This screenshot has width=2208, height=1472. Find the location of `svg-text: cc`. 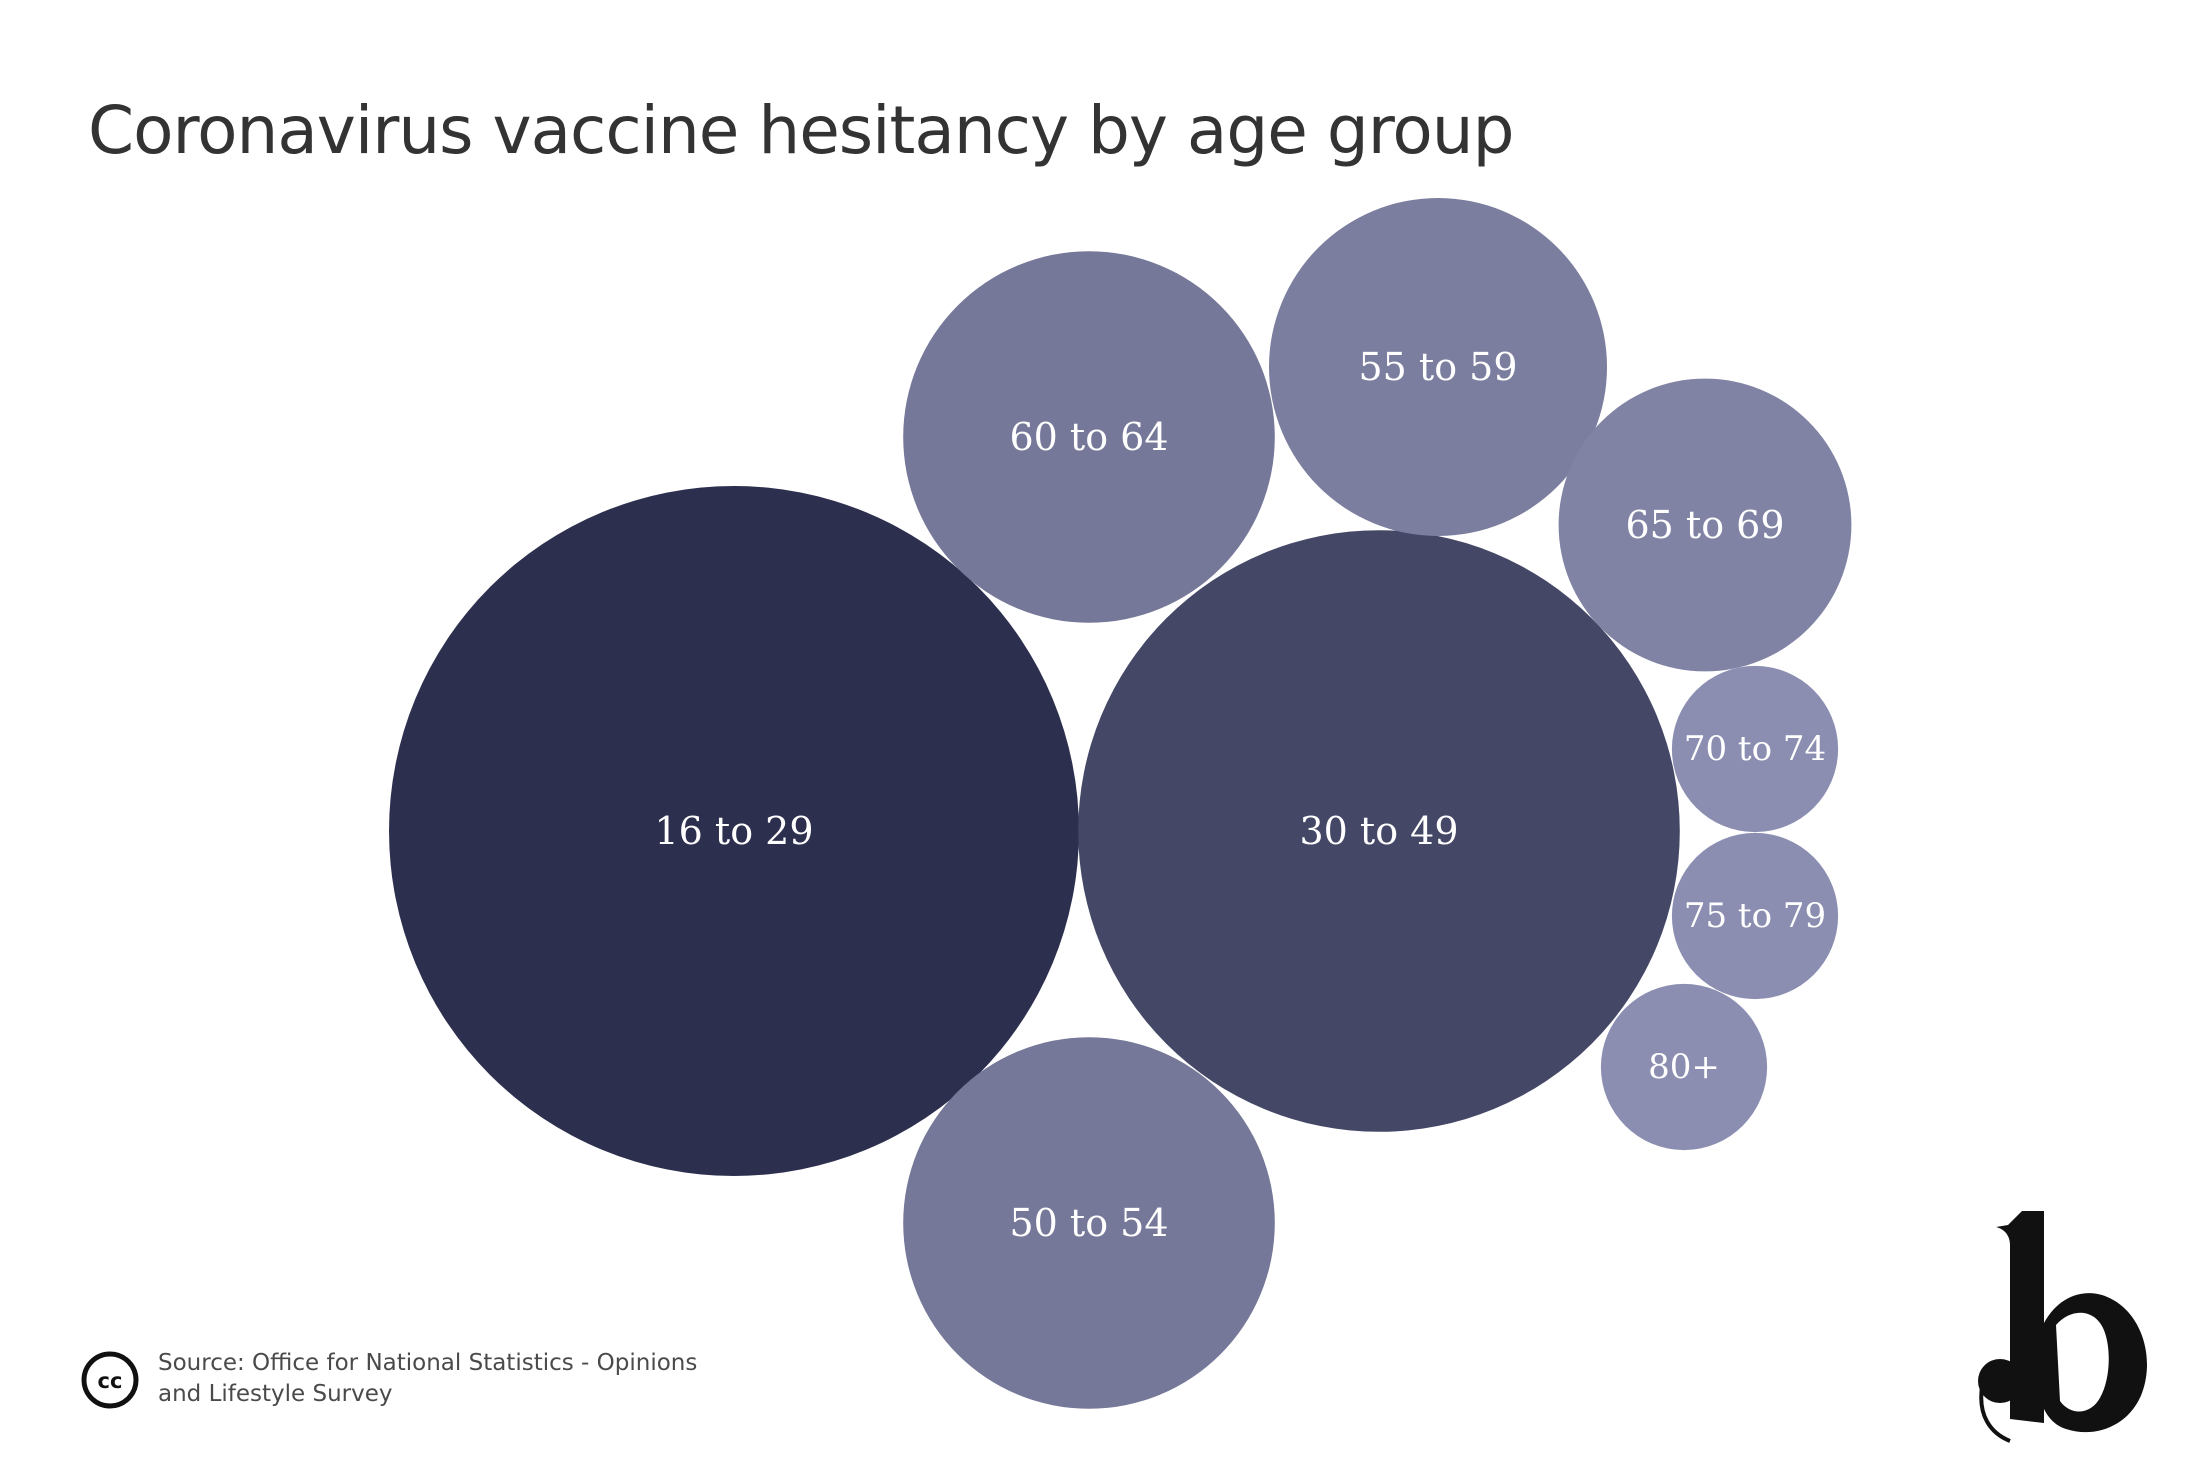

svg-text: cc is located at coordinates (110, 1381).